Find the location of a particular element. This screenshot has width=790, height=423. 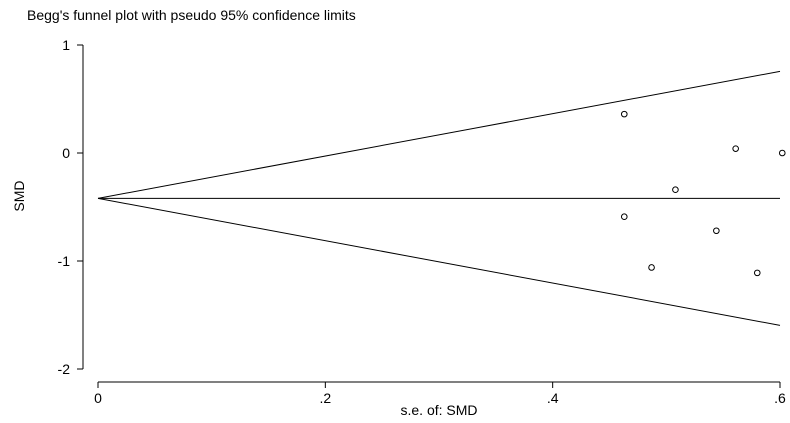

x-axis-label: s.e. of: SMD is located at coordinates (438, 410).